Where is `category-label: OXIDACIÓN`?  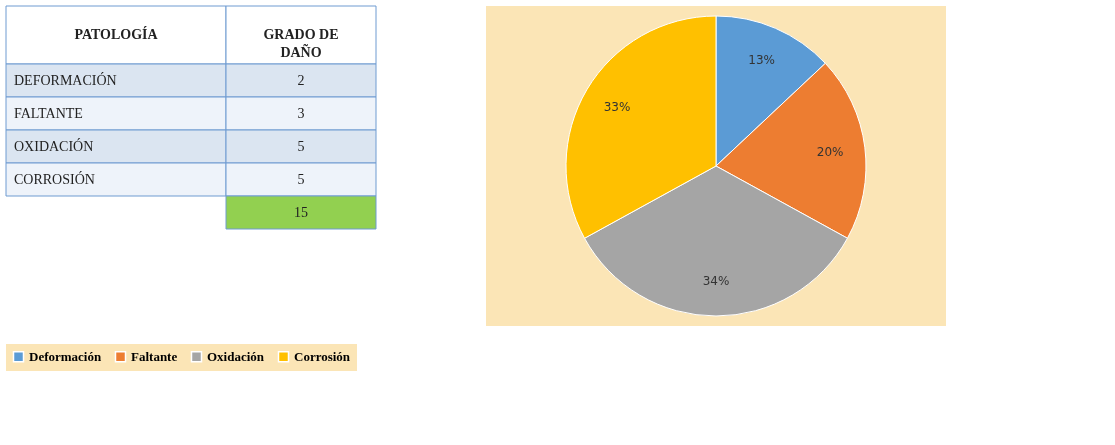 category-label: OXIDACIÓN is located at coordinates (54, 145).